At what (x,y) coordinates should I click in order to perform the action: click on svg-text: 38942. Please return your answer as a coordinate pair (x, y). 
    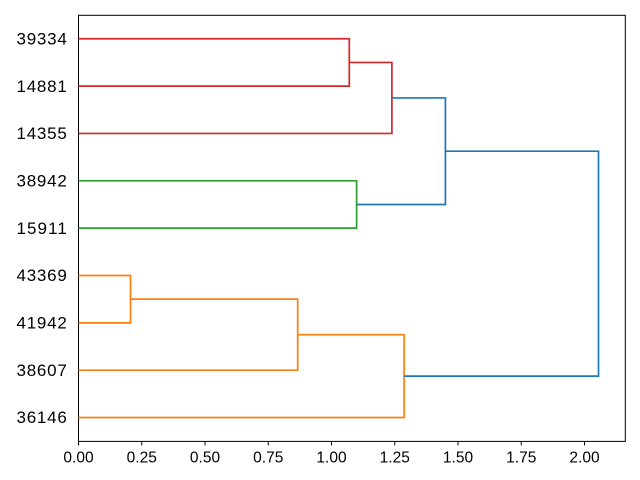
    Looking at the image, I should click on (42, 181).